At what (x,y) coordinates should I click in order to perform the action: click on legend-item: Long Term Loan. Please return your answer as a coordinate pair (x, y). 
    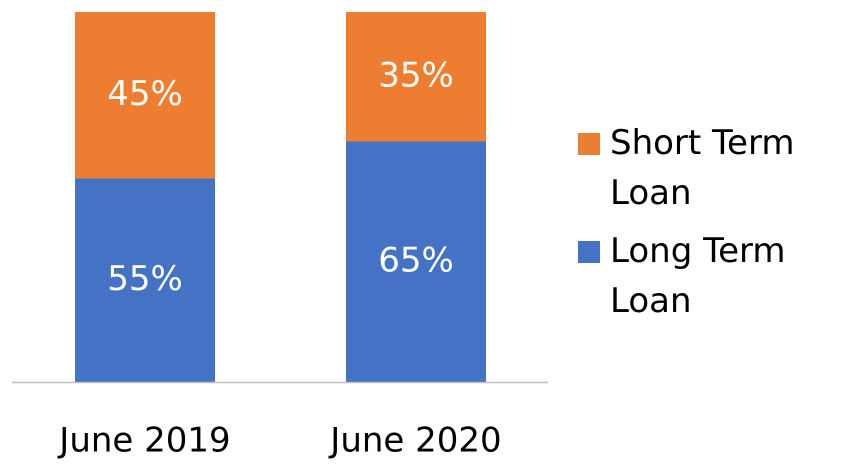
    Looking at the image, I should click on (713, 276).